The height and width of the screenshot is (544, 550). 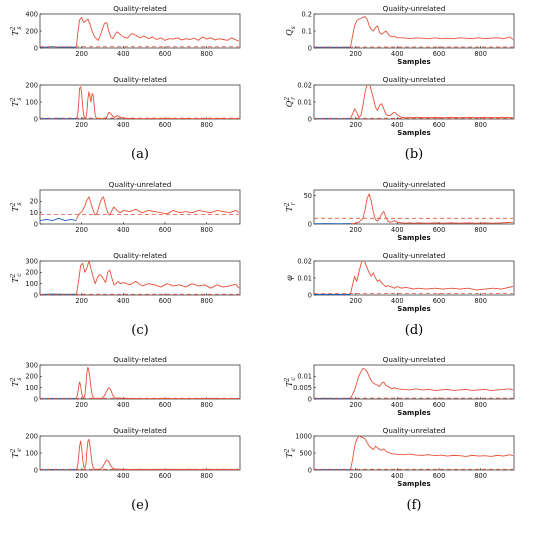 What do you see at coordinates (291, 31) in the screenshot?
I see `y-axis-label: Qs` at bounding box center [291, 31].